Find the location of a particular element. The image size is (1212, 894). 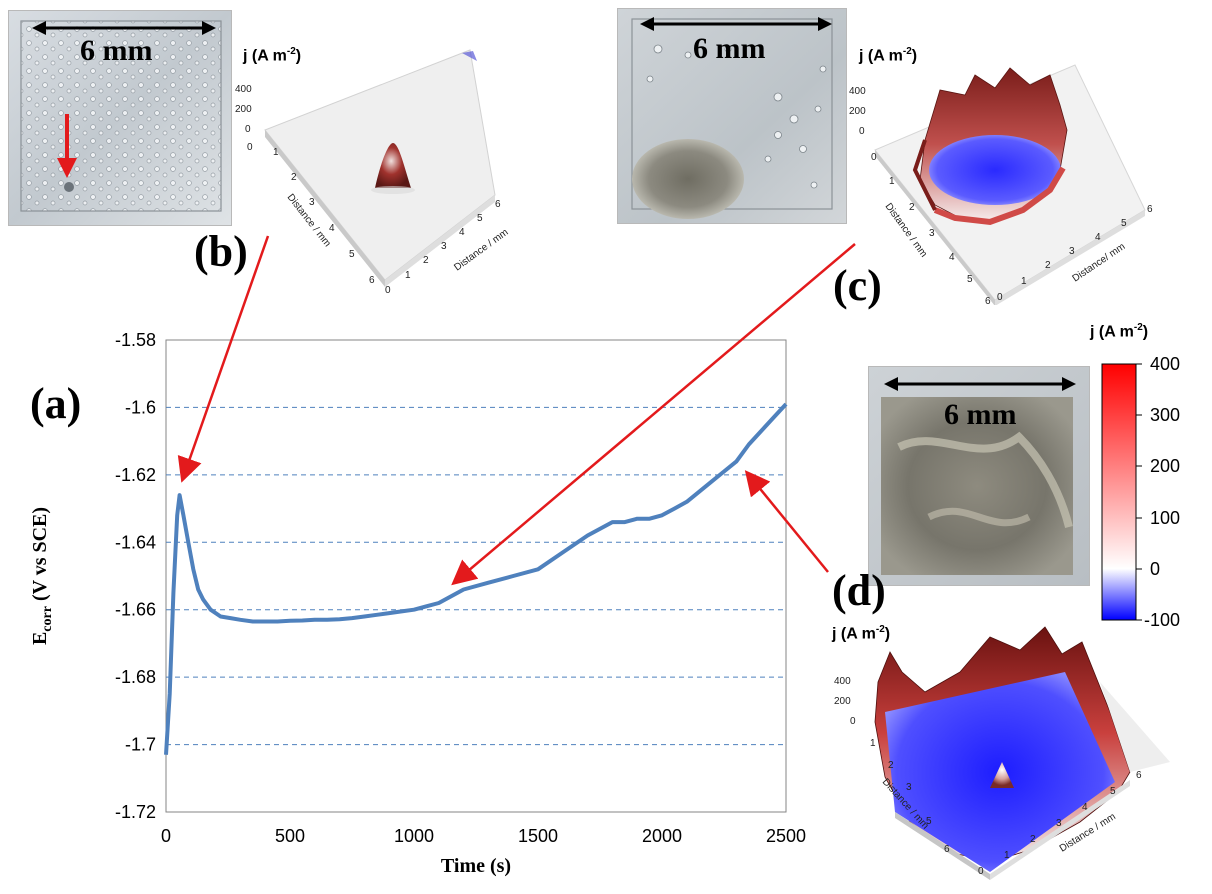

photo-b-image is located at coordinates (120, 118).